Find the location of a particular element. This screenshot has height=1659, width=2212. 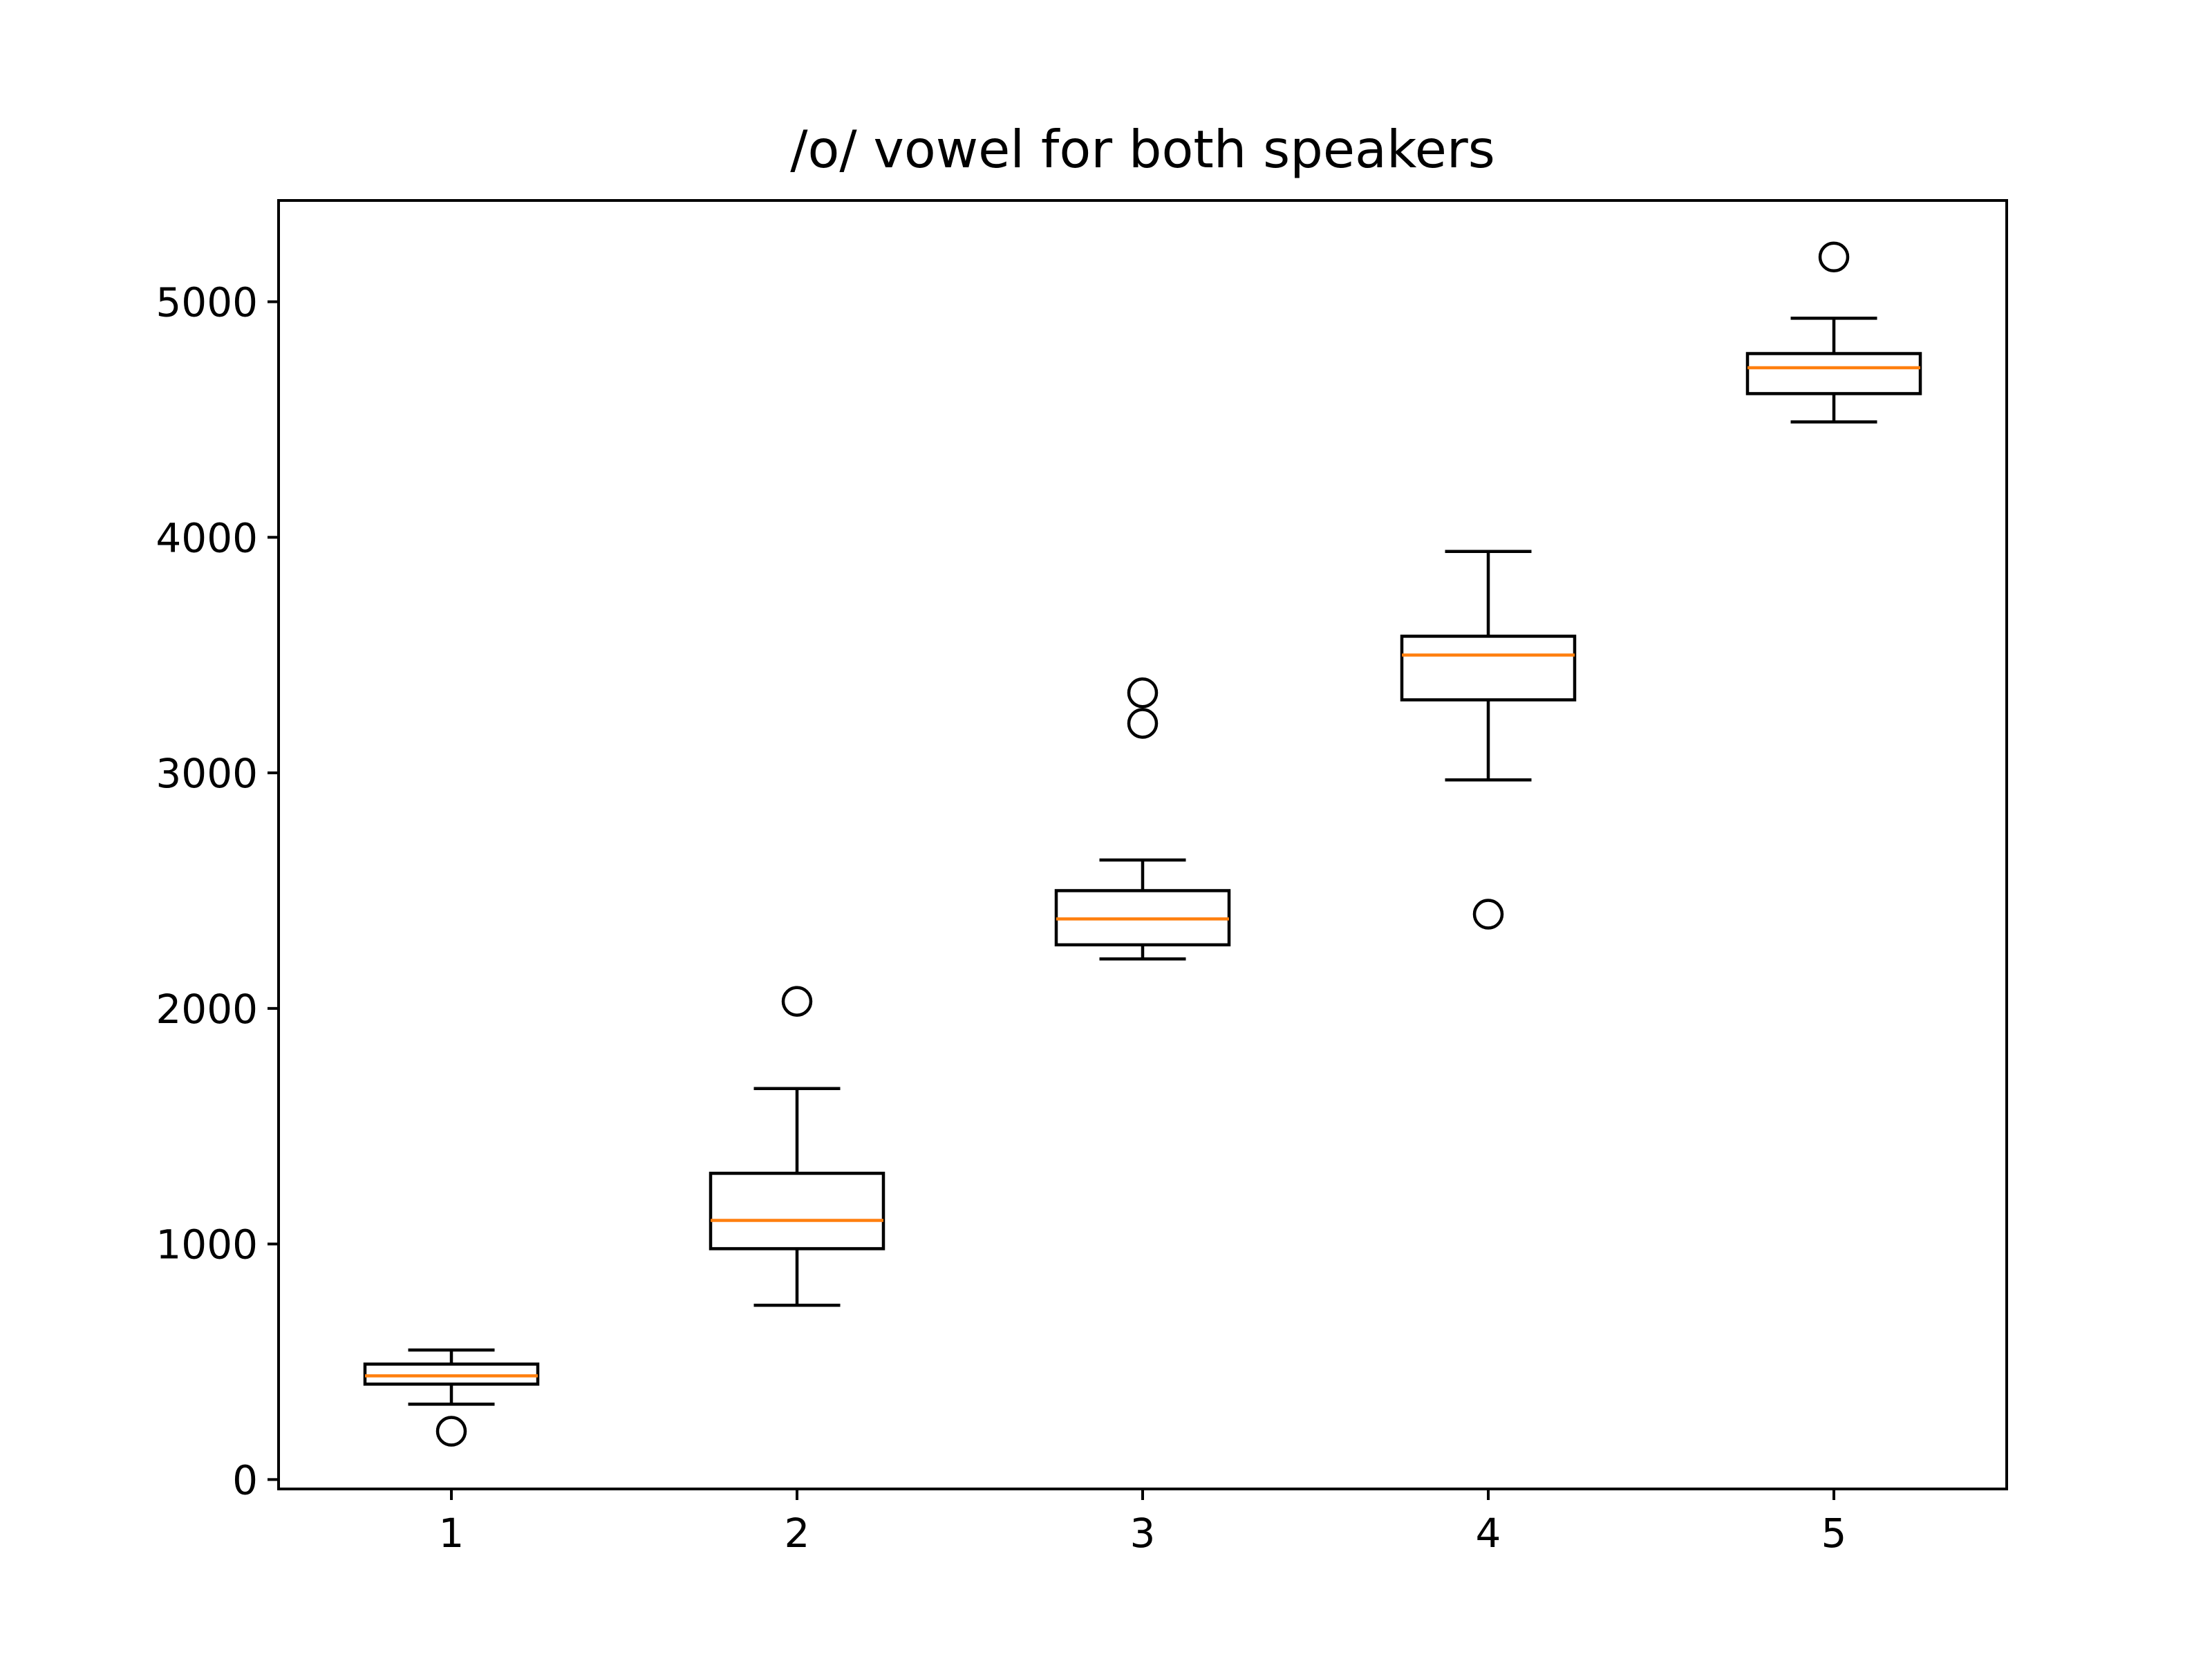

x-tick-label: 3 is located at coordinates (1143, 1534).